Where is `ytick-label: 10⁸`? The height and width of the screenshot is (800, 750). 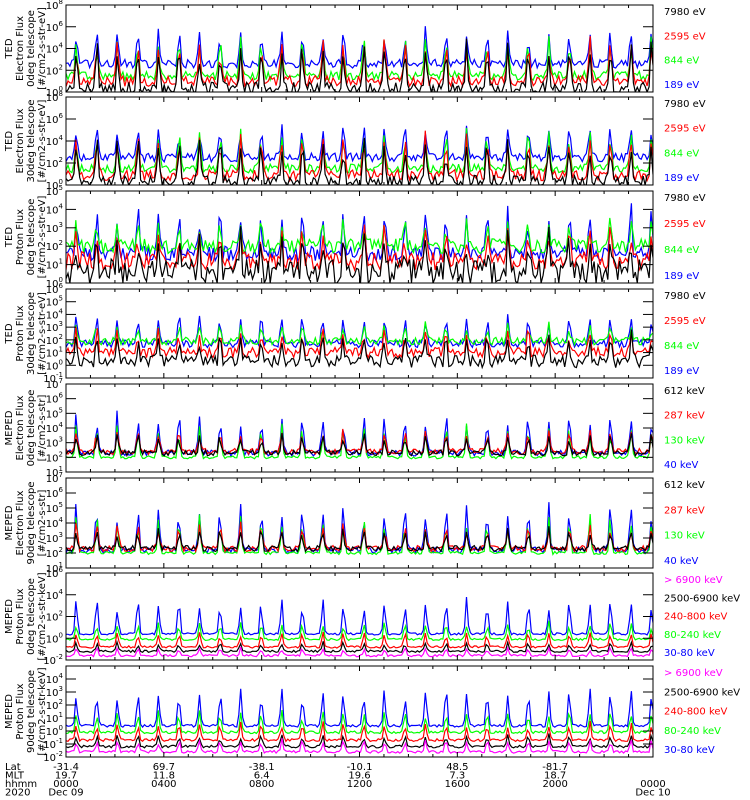 ytick-label: 10⁸ is located at coordinates (54, 97).